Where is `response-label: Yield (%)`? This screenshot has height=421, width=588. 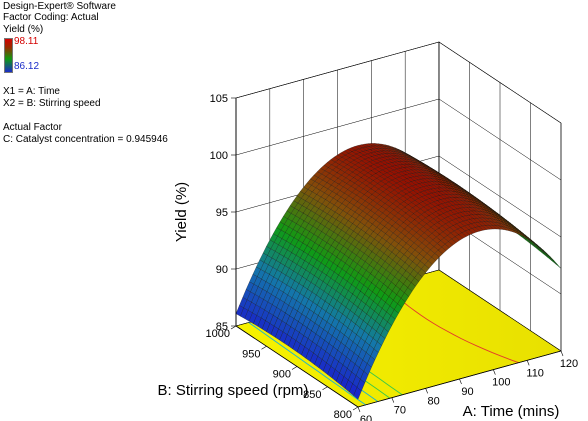 response-label: Yield (%) is located at coordinates (23, 29).